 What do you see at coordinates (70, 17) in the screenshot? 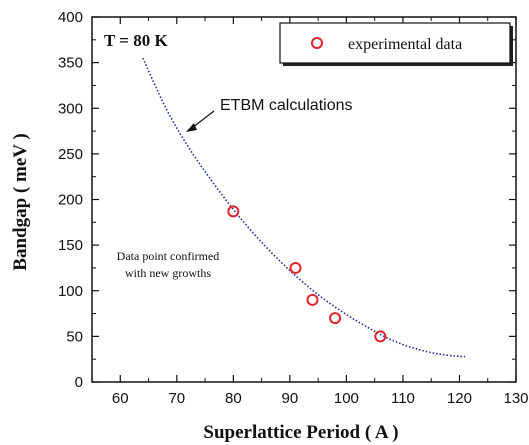
I see `y-tick-label: 400` at bounding box center [70, 17].